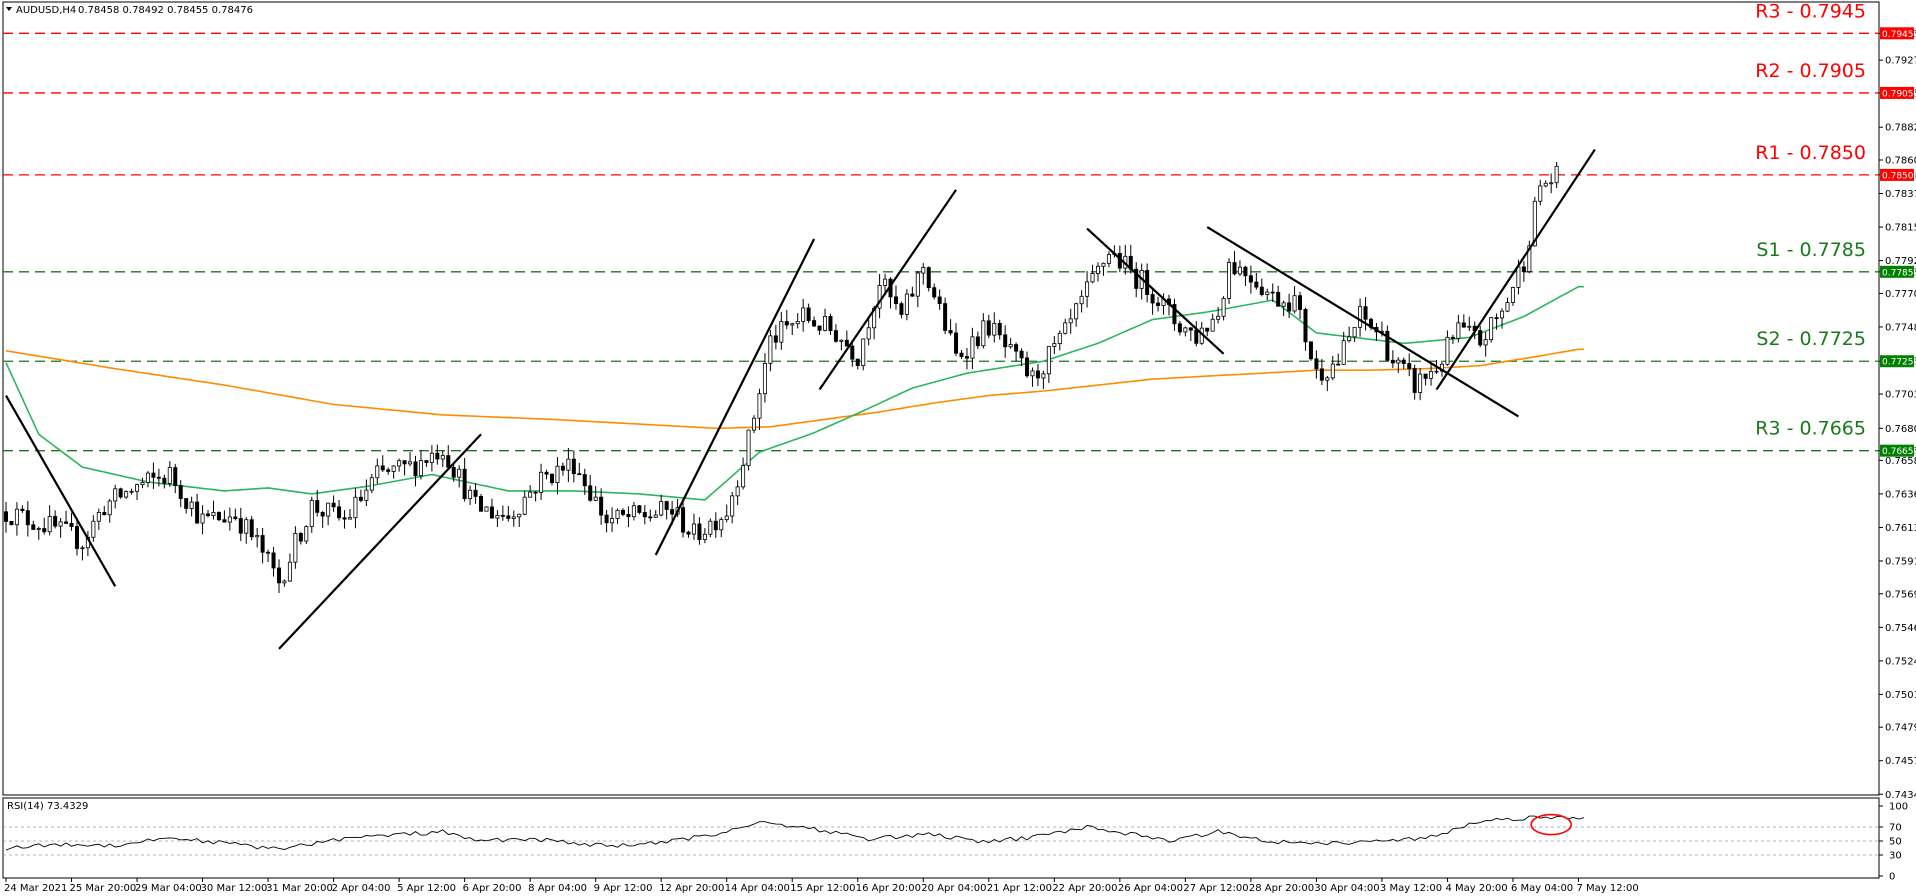 This screenshot has height=896, width=1916. What do you see at coordinates (1019, 888) in the screenshot?
I see `time-tick-label: 21 Apr 12:00` at bounding box center [1019, 888].